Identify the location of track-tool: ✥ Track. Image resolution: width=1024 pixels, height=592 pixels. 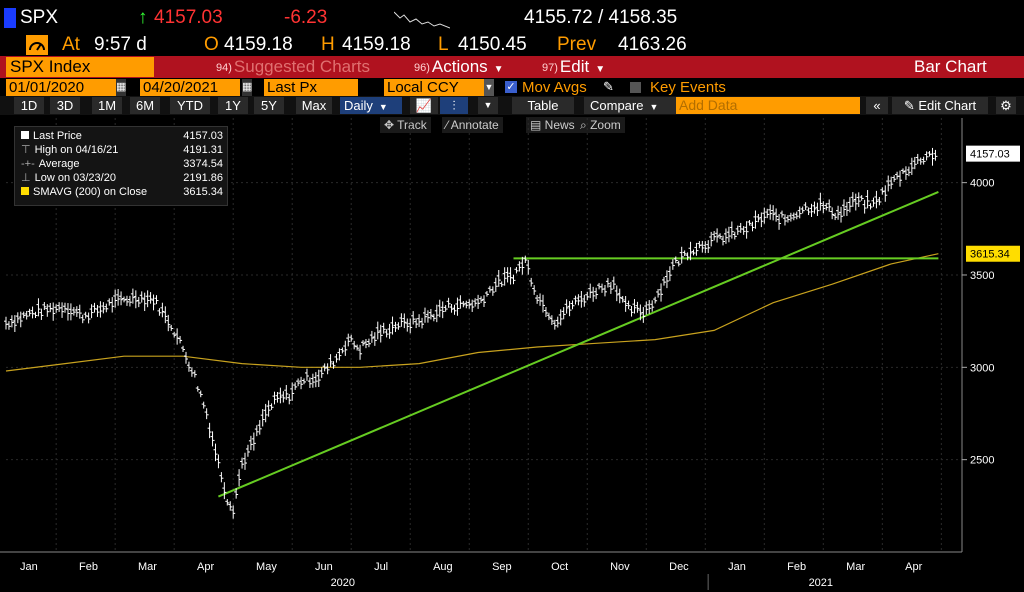
(405, 125).